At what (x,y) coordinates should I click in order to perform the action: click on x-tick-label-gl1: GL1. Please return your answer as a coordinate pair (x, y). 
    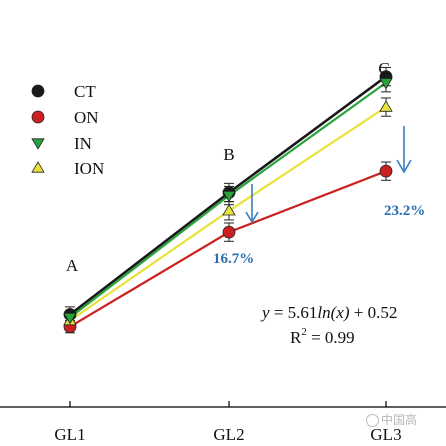
    Looking at the image, I should click on (69, 434).